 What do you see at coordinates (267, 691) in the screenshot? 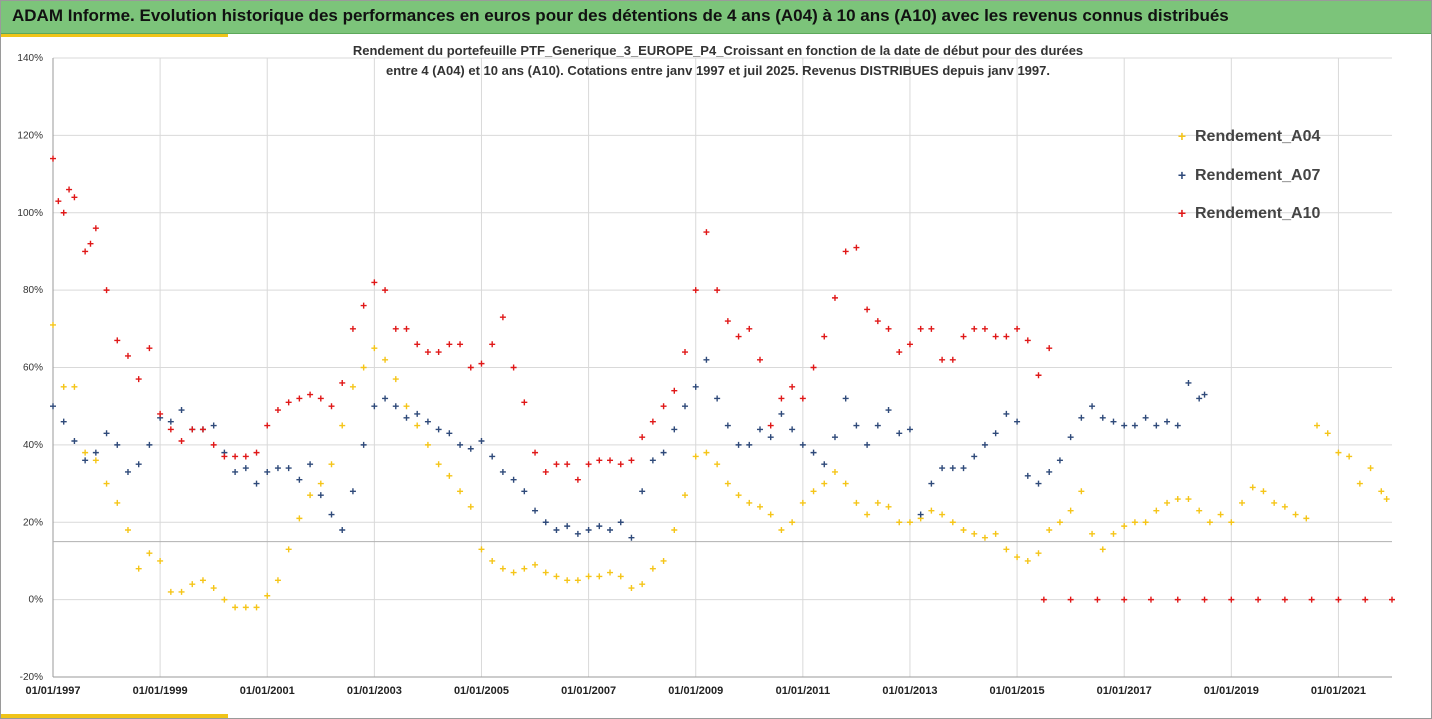
I see `x-tick-label: 01/01/2001` at bounding box center [267, 691].